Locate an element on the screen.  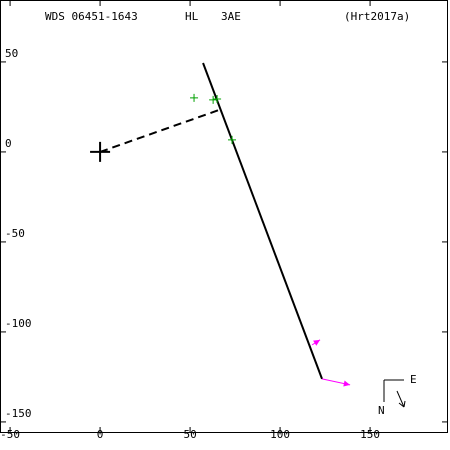
y-tick-label: 0 is located at coordinates (8, 143).